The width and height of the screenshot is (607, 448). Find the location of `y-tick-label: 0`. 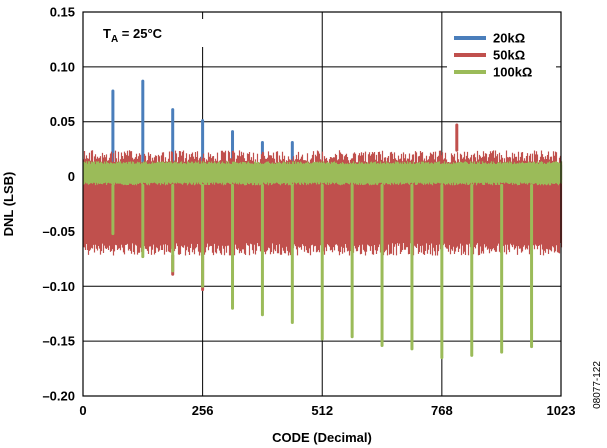

y-tick-label: 0 is located at coordinates (71, 176).